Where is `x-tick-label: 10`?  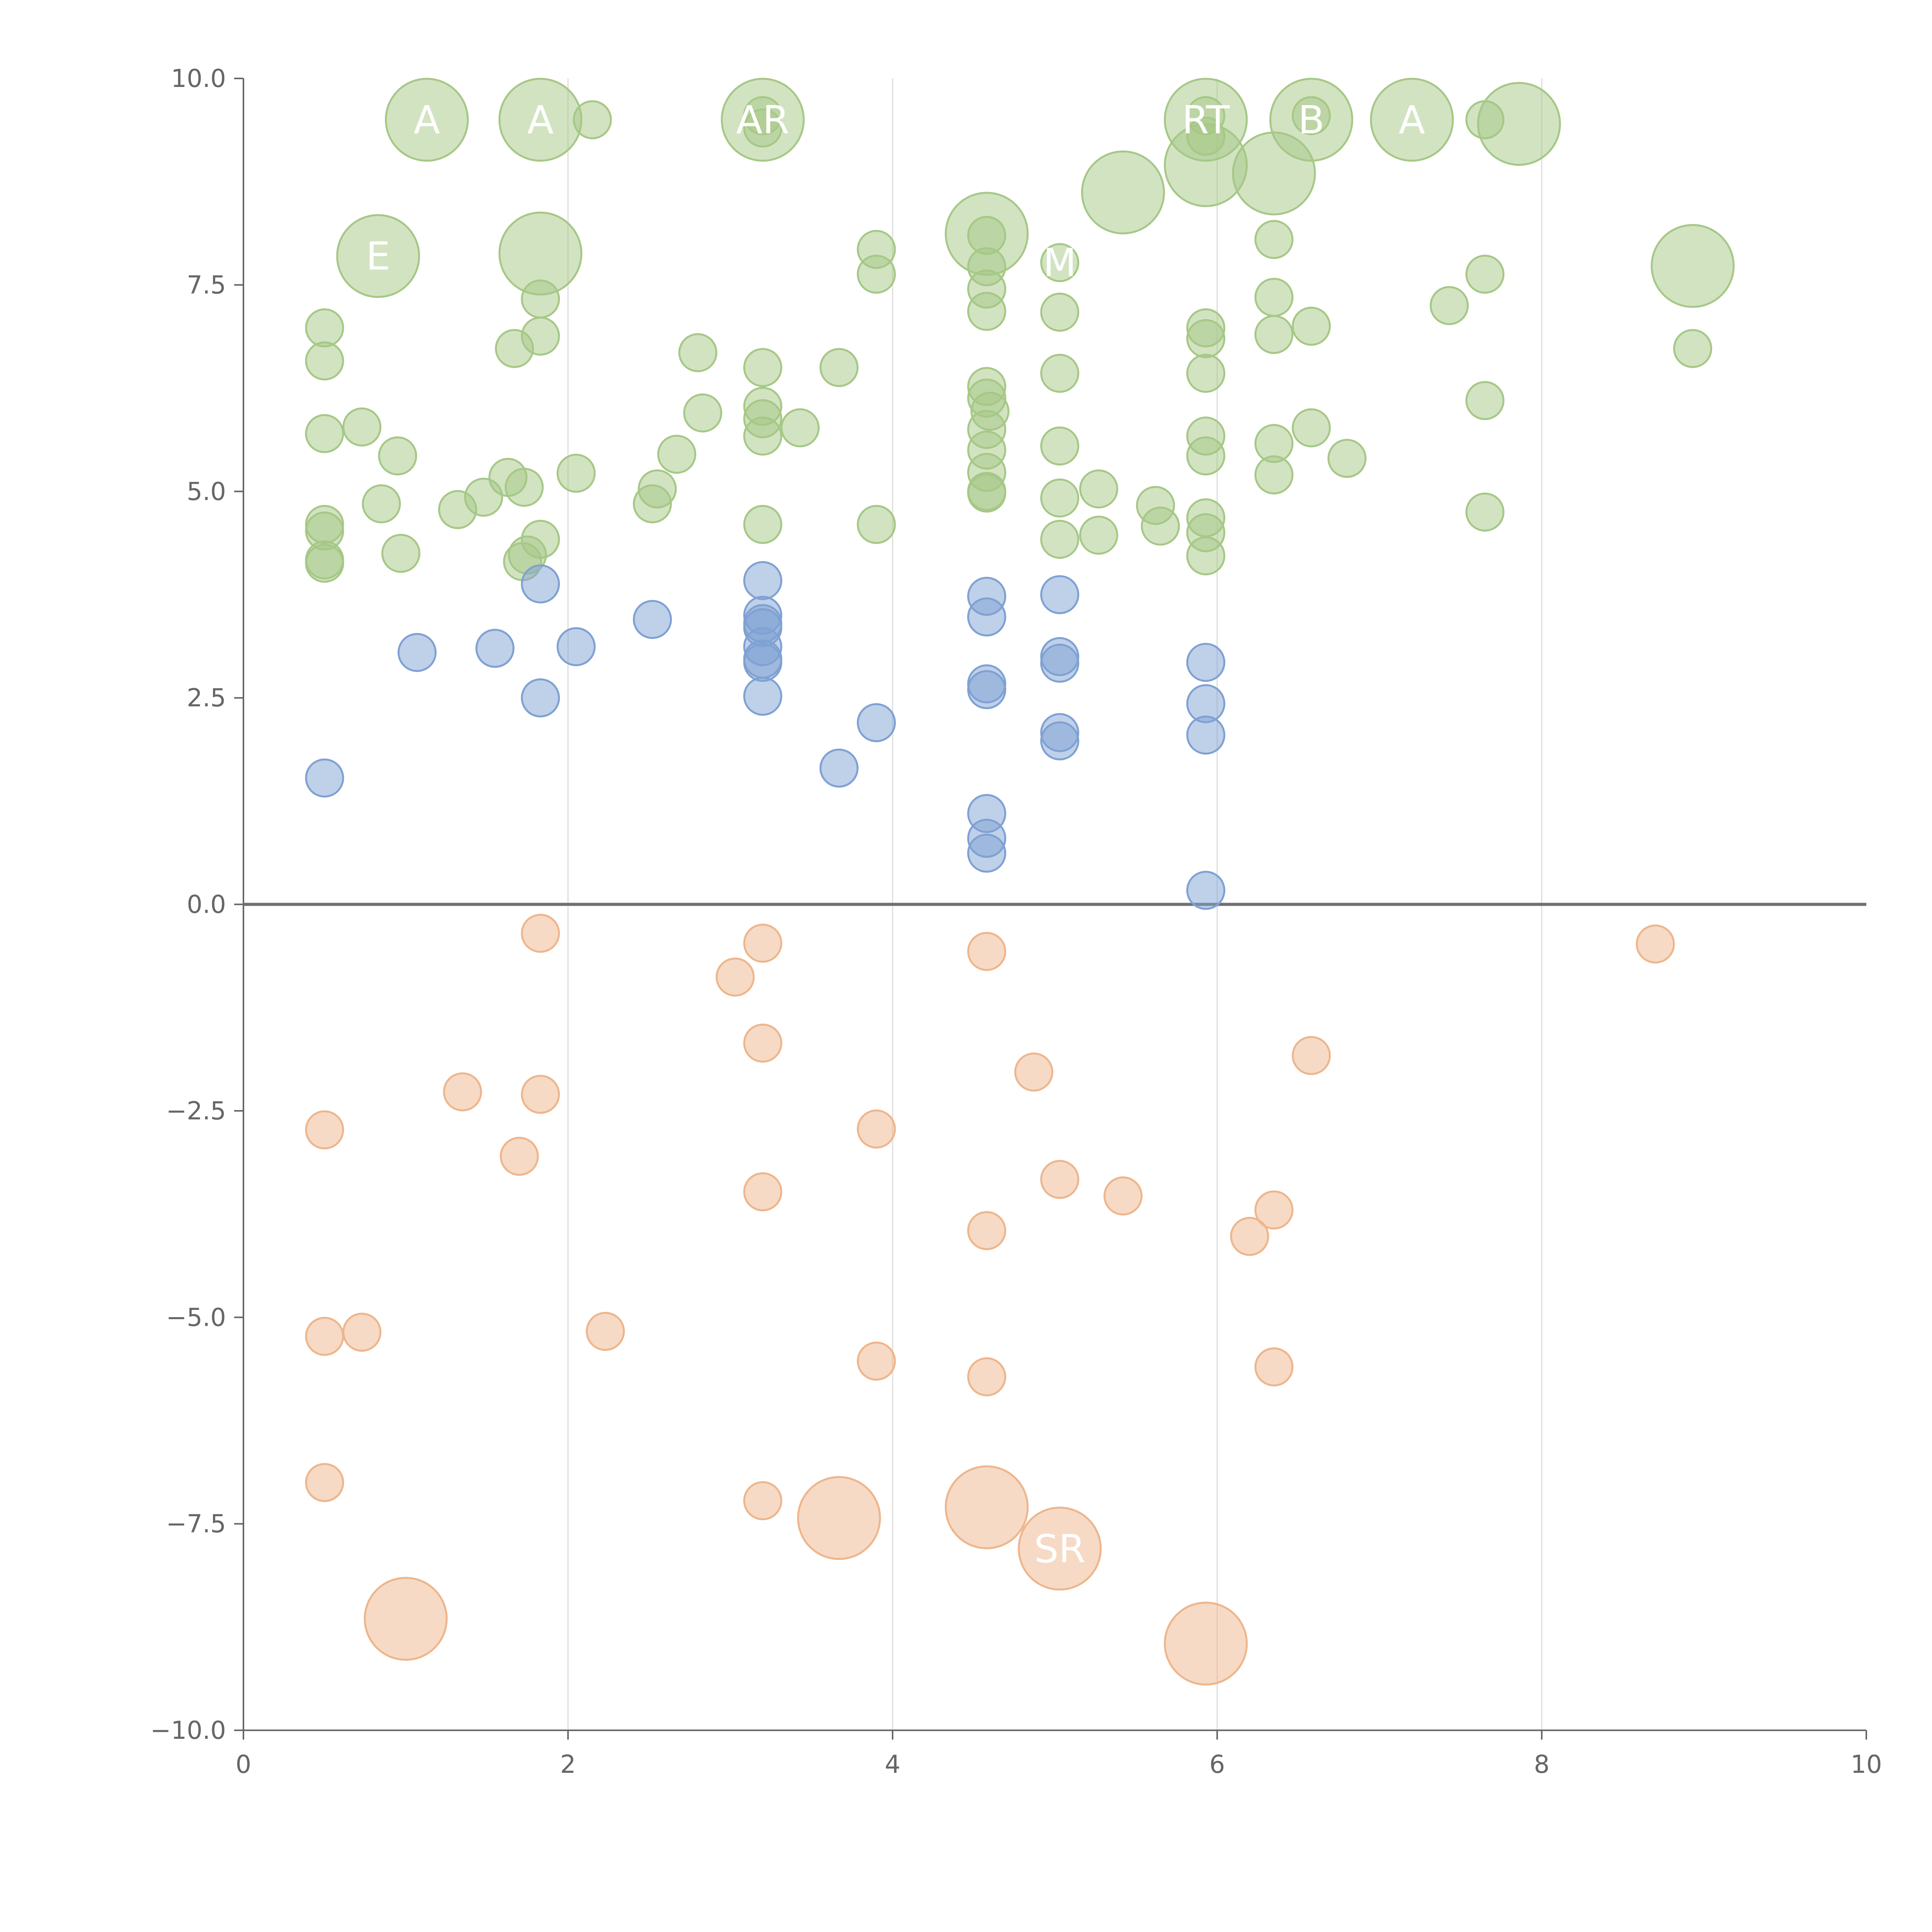
x-tick-label: 10 is located at coordinates (1866, 1765).